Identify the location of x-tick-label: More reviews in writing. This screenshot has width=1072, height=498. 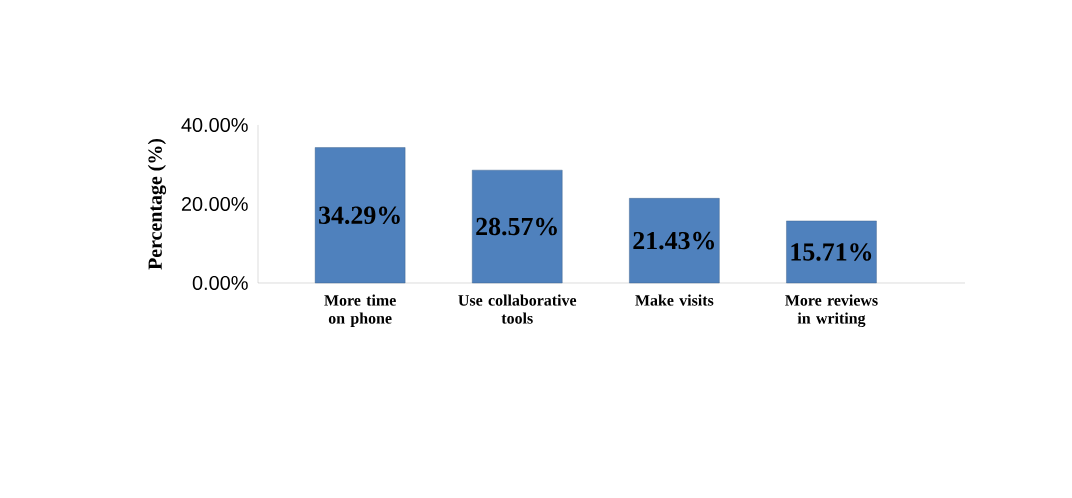
(831, 311).